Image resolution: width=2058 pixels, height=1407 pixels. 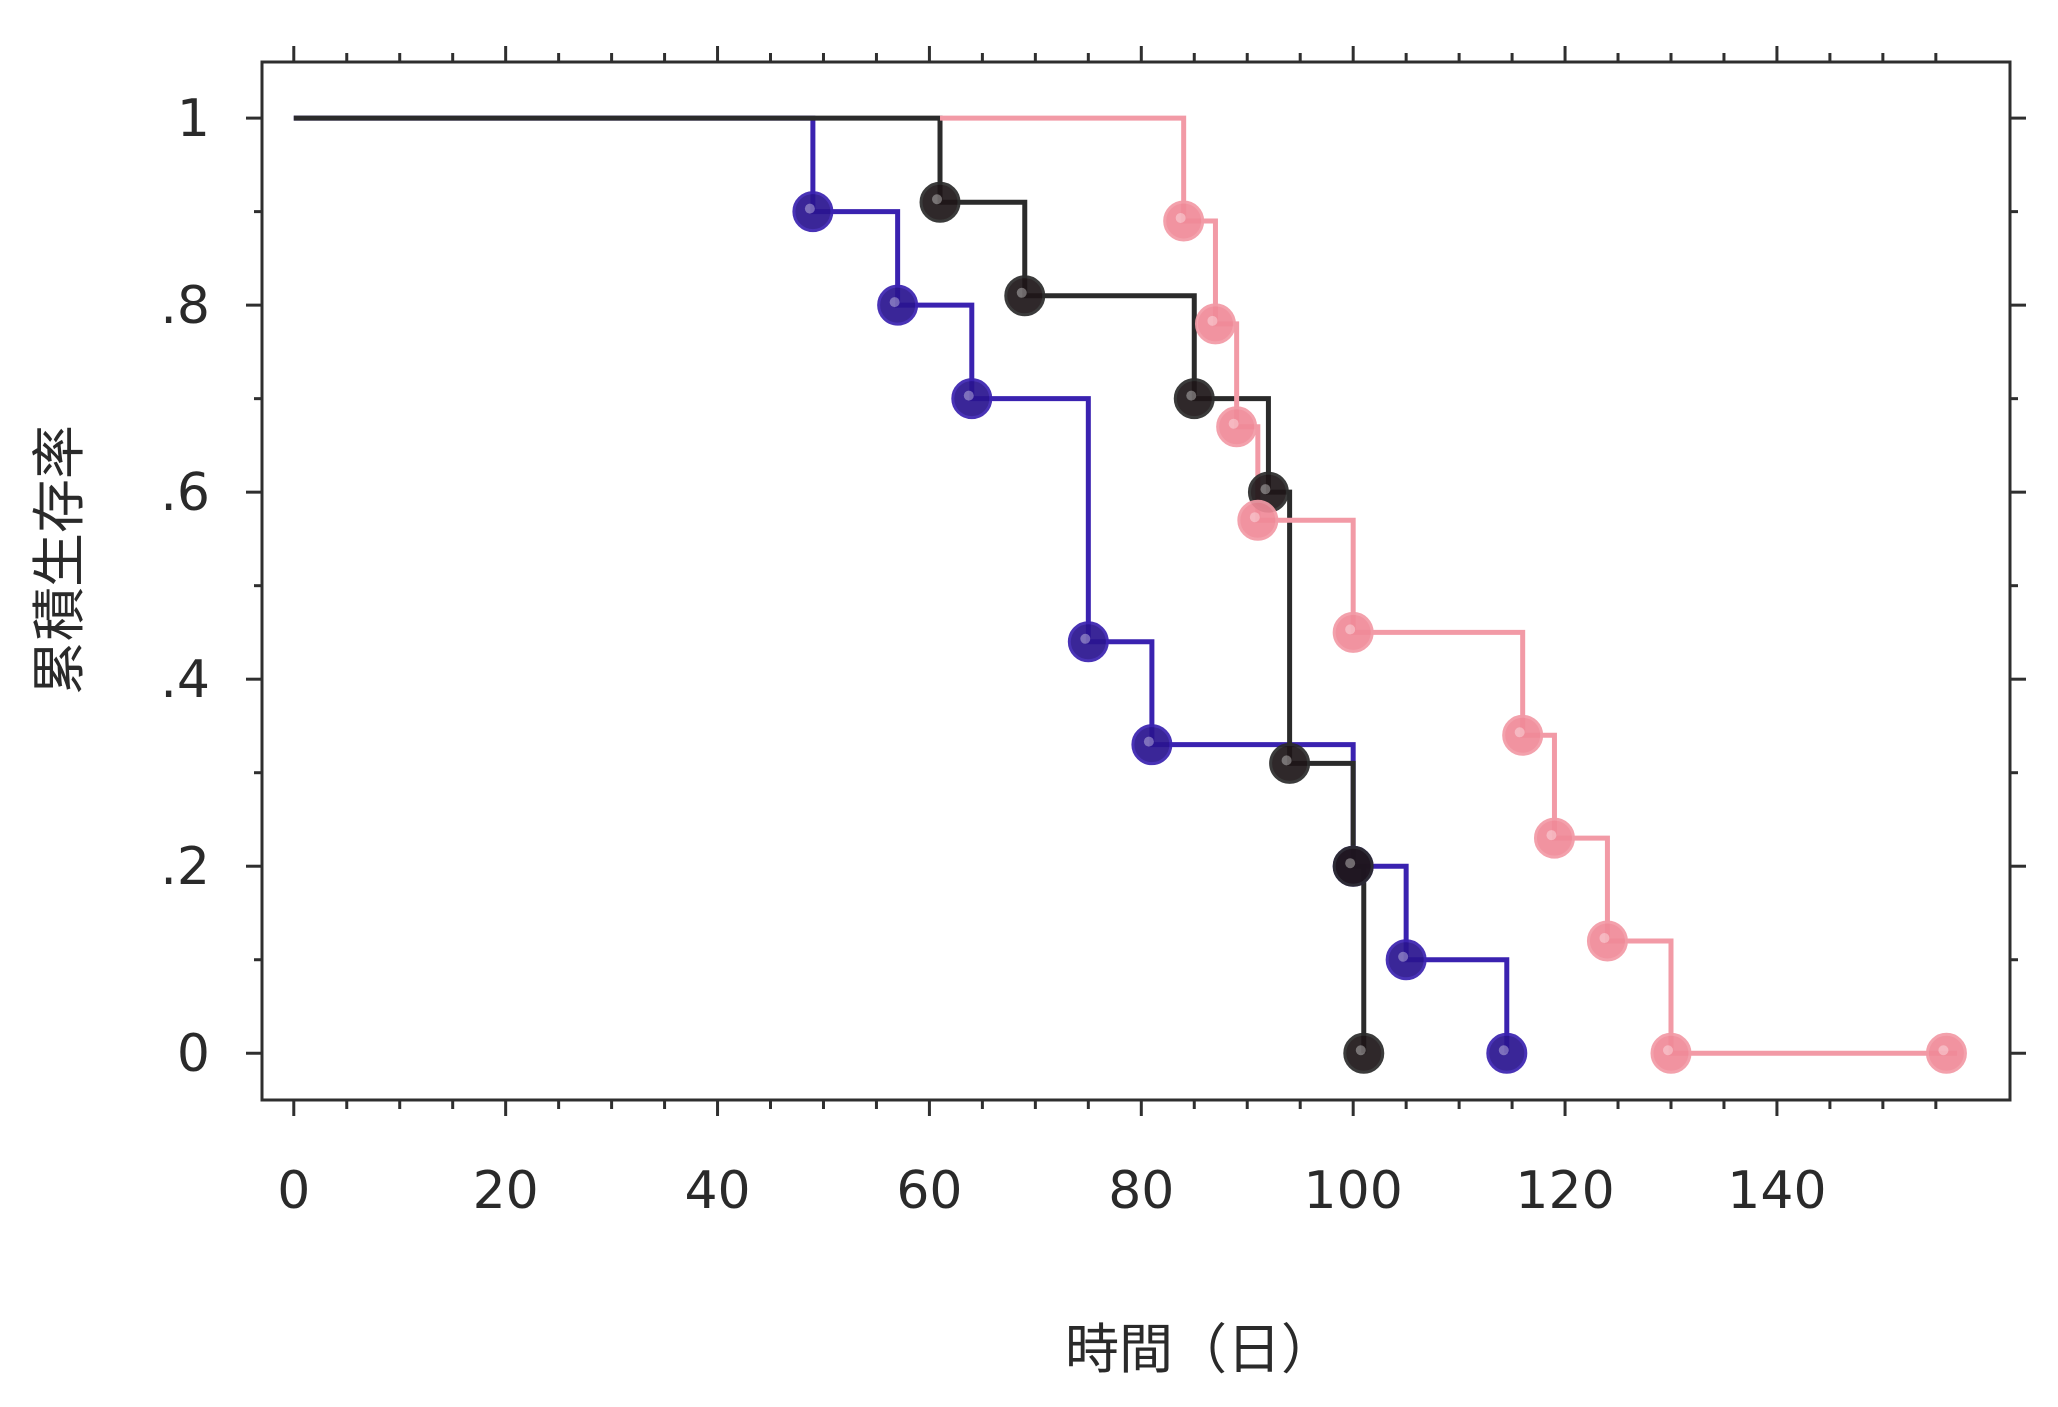 What do you see at coordinates (59, 560) in the screenshot?
I see `y-axis-title: 累積生存率` at bounding box center [59, 560].